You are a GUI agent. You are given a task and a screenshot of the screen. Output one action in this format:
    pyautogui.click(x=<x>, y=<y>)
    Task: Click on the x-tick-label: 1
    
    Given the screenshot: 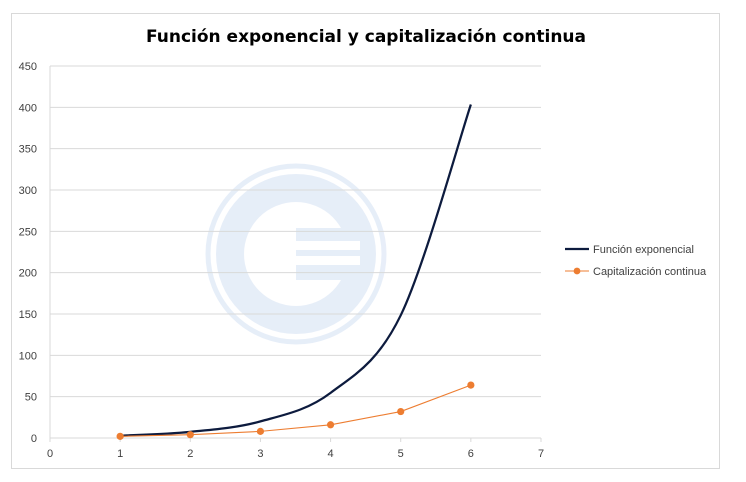 What is the action you would take?
    pyautogui.click(x=120, y=454)
    